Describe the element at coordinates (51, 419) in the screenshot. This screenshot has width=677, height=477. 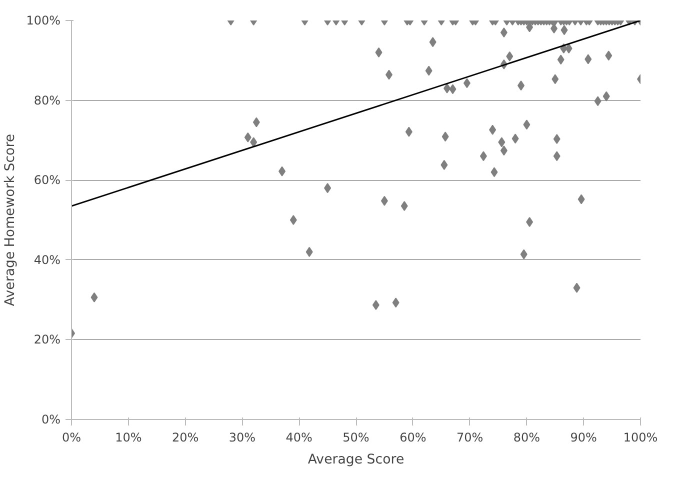
I see `y-tick-label: 0%` at that location.